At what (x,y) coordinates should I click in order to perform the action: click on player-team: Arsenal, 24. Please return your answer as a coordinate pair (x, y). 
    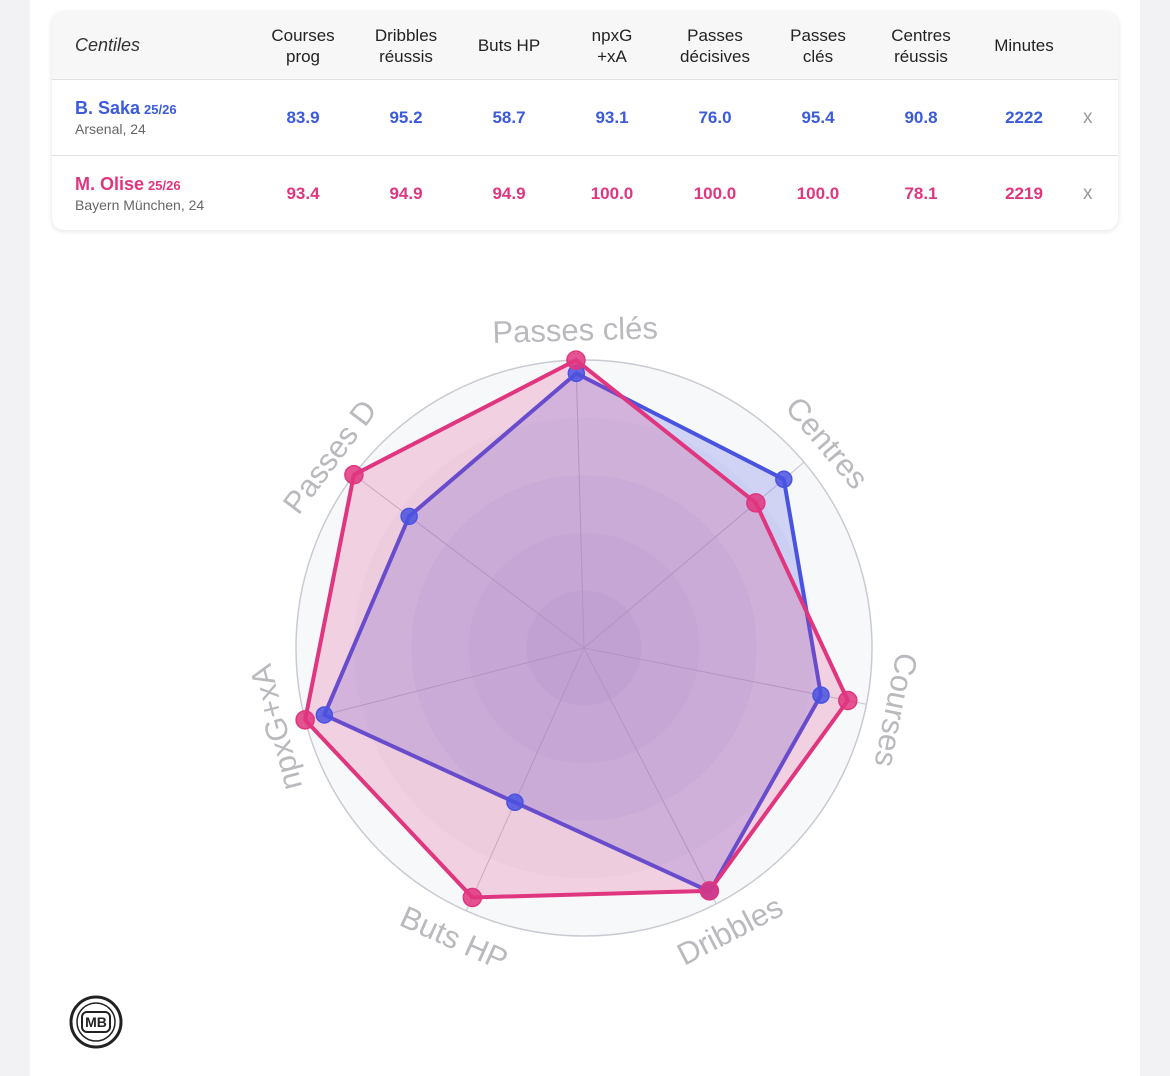
    Looking at the image, I should click on (110, 129).